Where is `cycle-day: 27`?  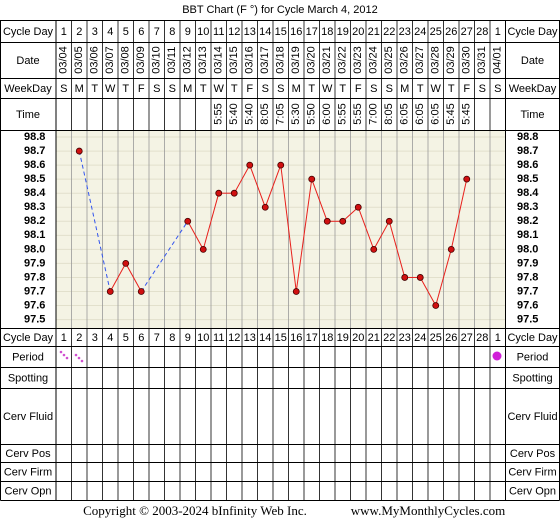 cycle-day: 27 is located at coordinates (467, 338).